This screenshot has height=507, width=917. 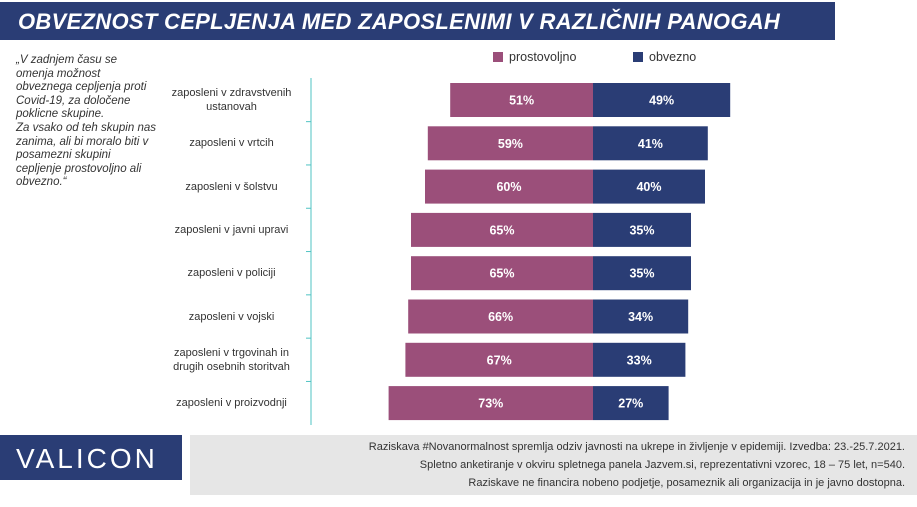 I want to click on data-label-obvezno: 34%, so click(x=640, y=317).